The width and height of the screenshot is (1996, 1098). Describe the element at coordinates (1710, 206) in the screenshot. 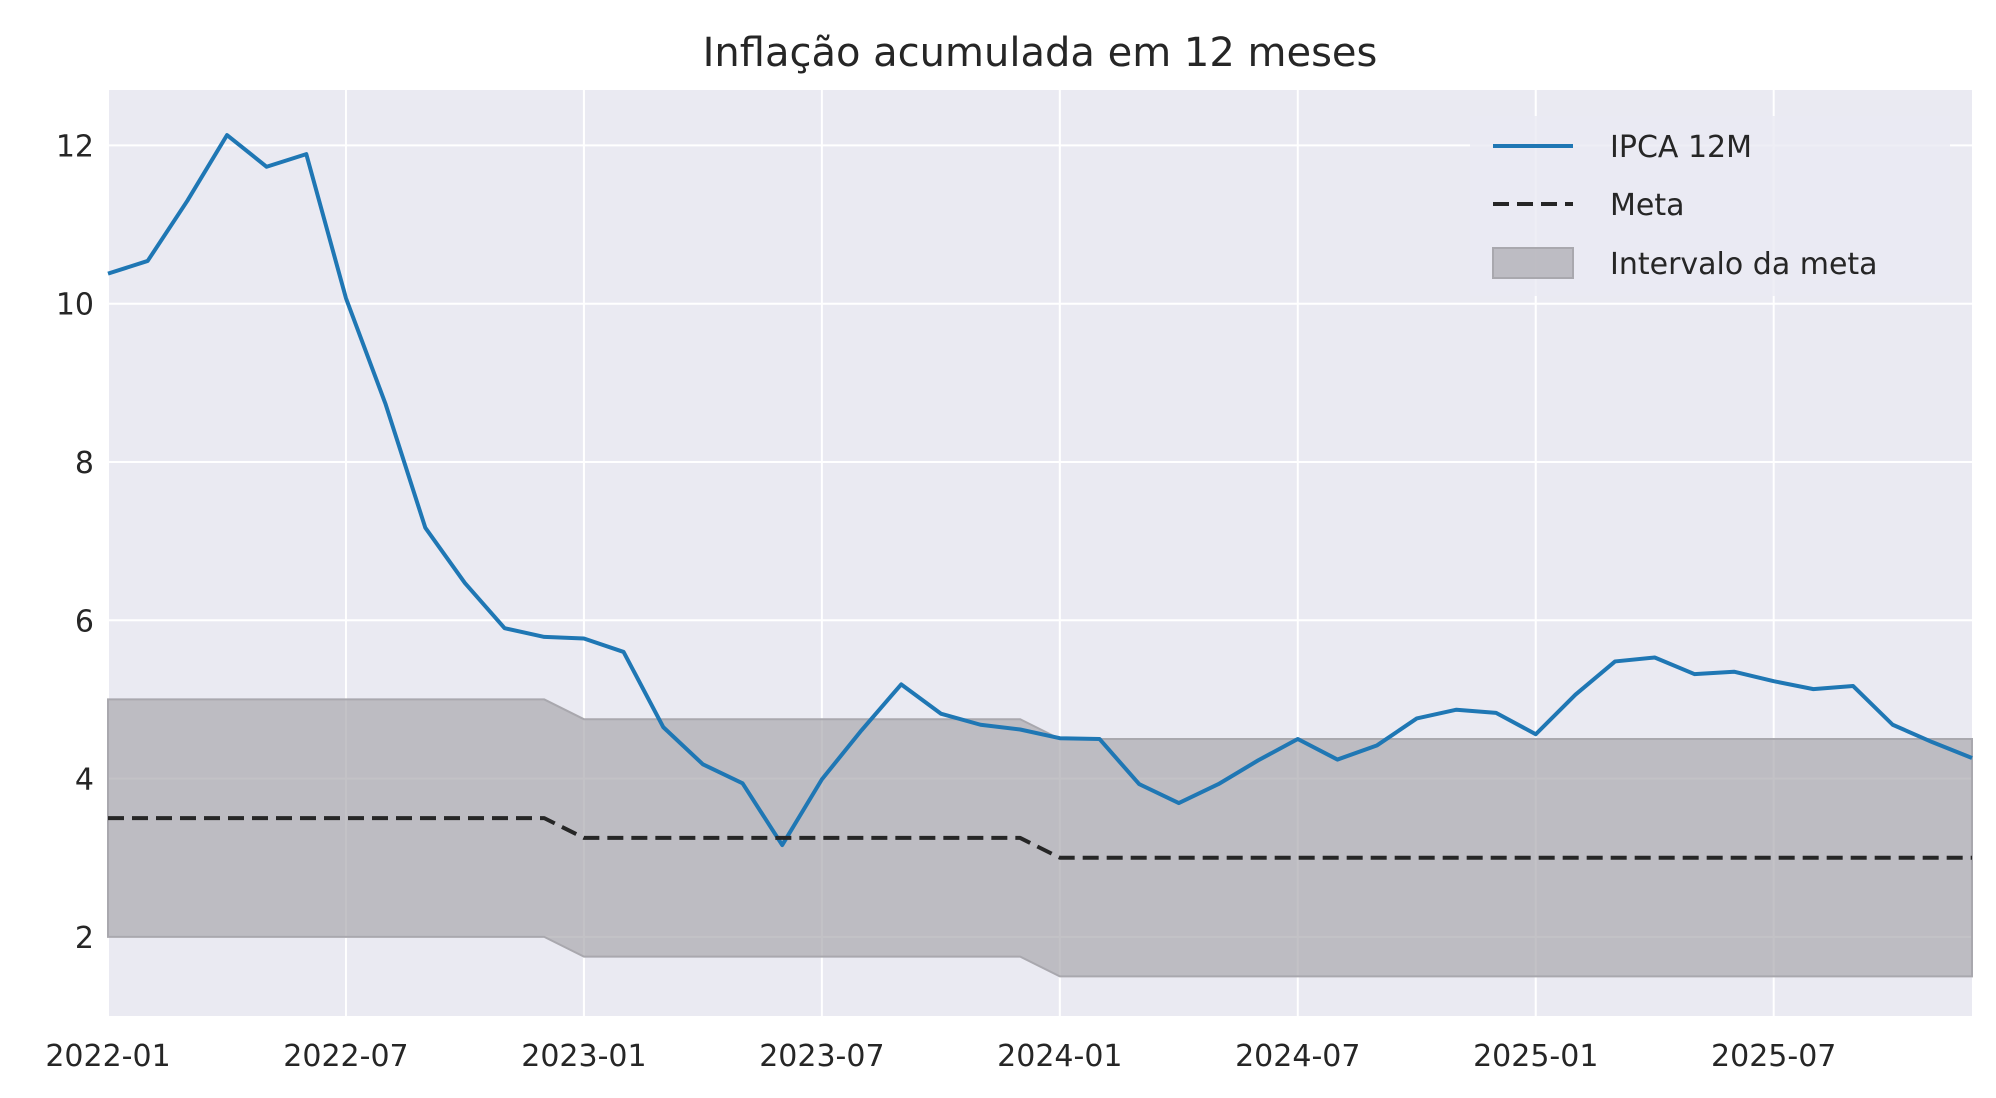

I see `legend: IPCA 12M Meta Intervalo da meta` at that location.